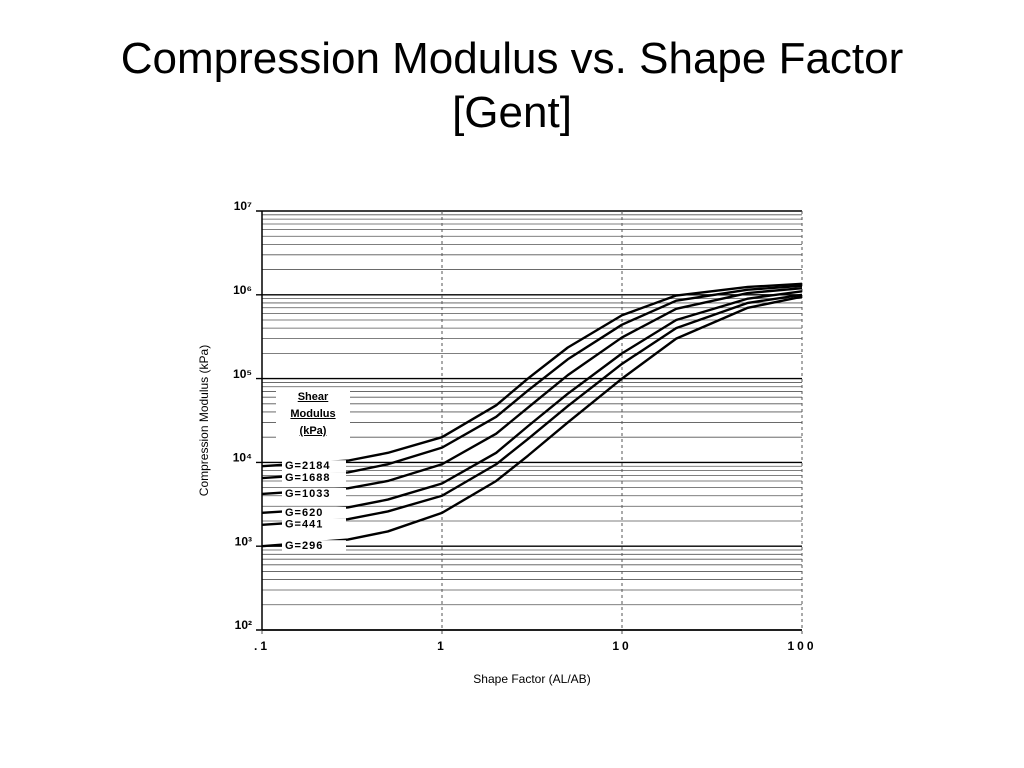 The height and width of the screenshot is (768, 1024). What do you see at coordinates (304, 546) in the screenshot?
I see `legend-label: G=296` at bounding box center [304, 546].